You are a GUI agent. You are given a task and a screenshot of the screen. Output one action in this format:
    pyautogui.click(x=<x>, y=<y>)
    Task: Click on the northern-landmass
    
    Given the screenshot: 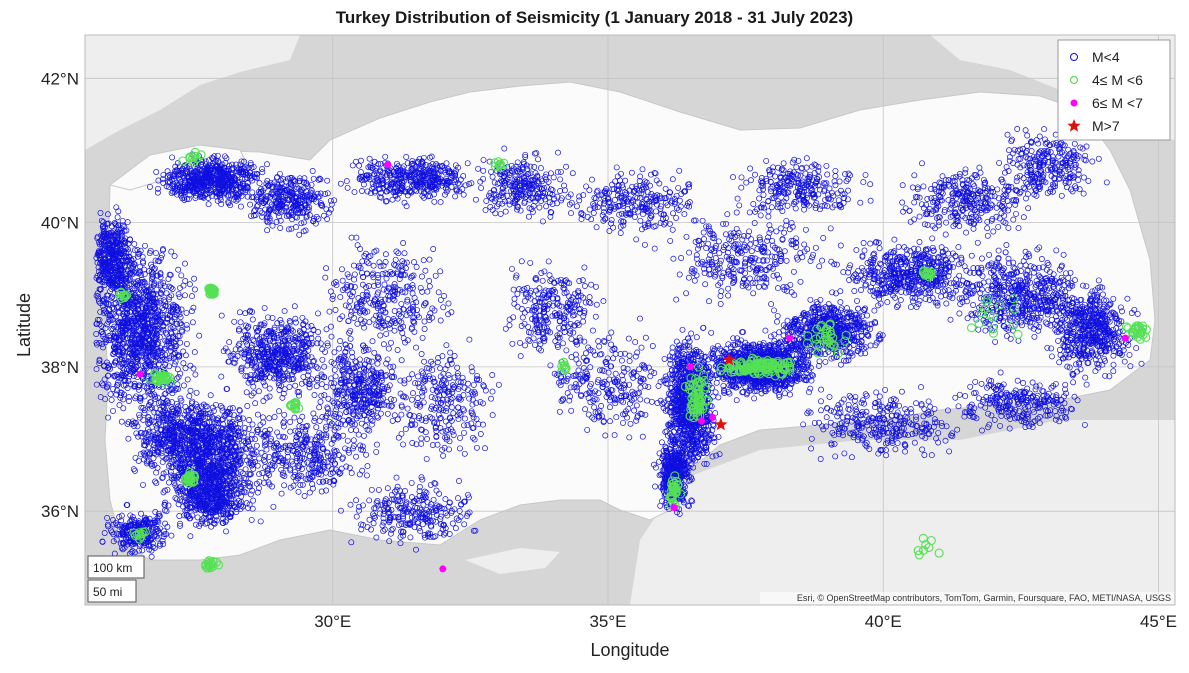 What is the action you would take?
    pyautogui.click(x=192, y=92)
    